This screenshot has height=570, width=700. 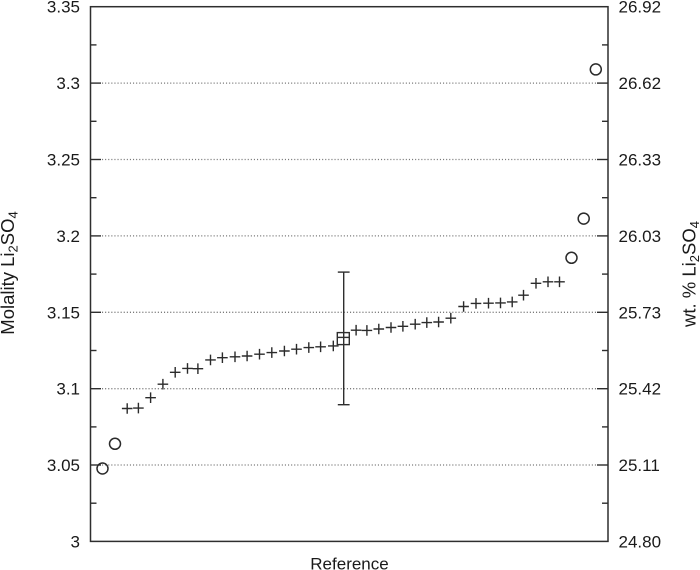 What do you see at coordinates (63, 465) in the screenshot?
I see `svg-text: 3.05` at bounding box center [63, 465].